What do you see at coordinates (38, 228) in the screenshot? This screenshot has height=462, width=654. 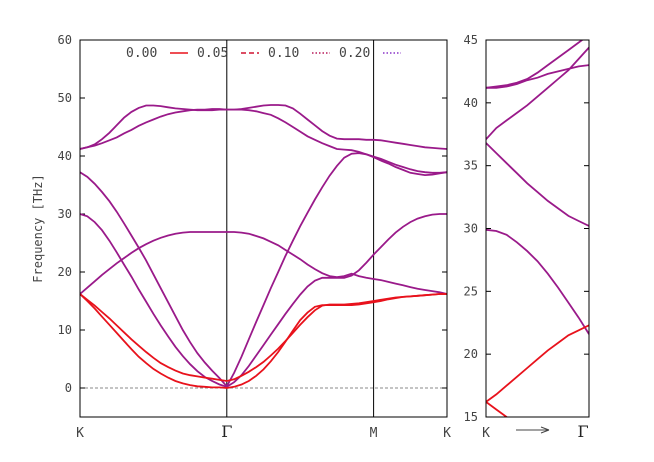 I see `y-axis-label: Frequency [THz]` at bounding box center [38, 228].